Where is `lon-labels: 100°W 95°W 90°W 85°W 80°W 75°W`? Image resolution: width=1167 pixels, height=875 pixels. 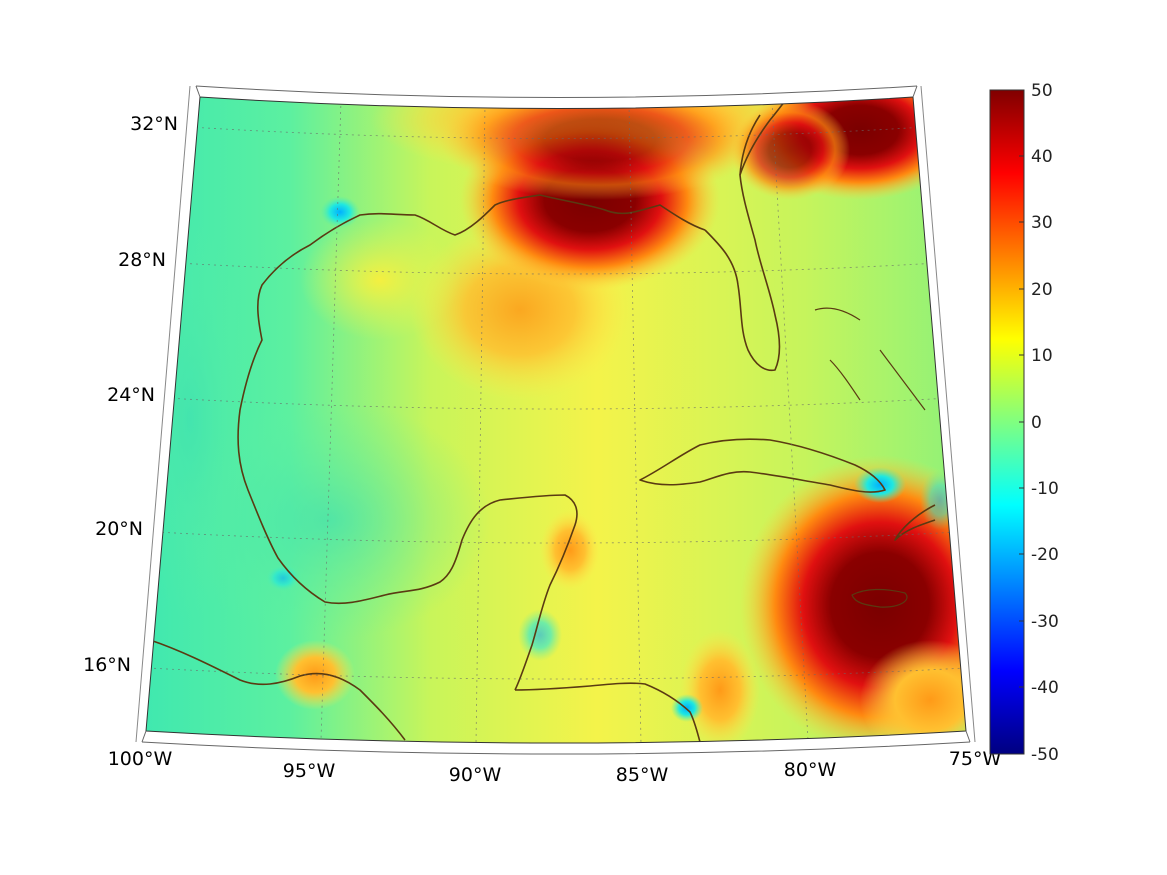 lon-labels: 100°W 95°W 90°W 85°W 80°W 75°W is located at coordinates (555, 767).